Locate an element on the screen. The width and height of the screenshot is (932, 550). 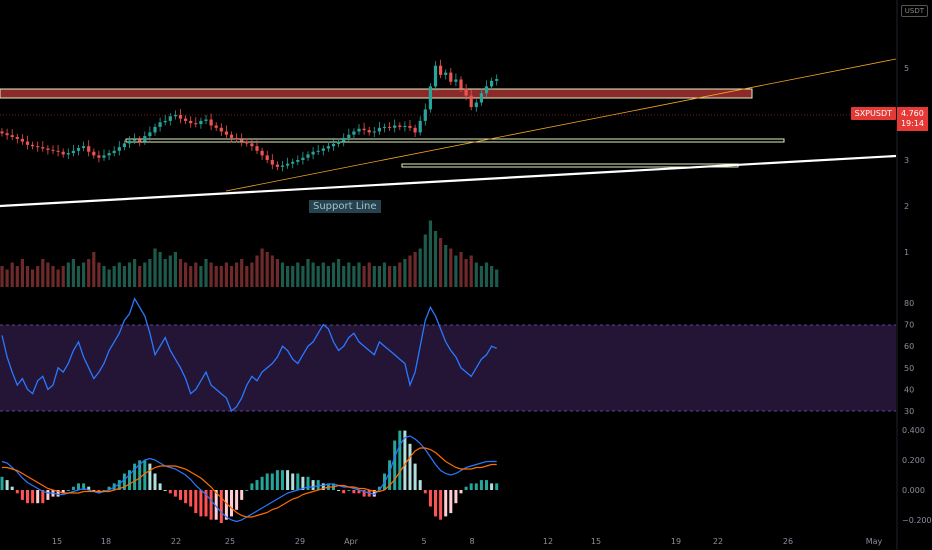
time-tick-label: Apr is located at coordinates (351, 541).